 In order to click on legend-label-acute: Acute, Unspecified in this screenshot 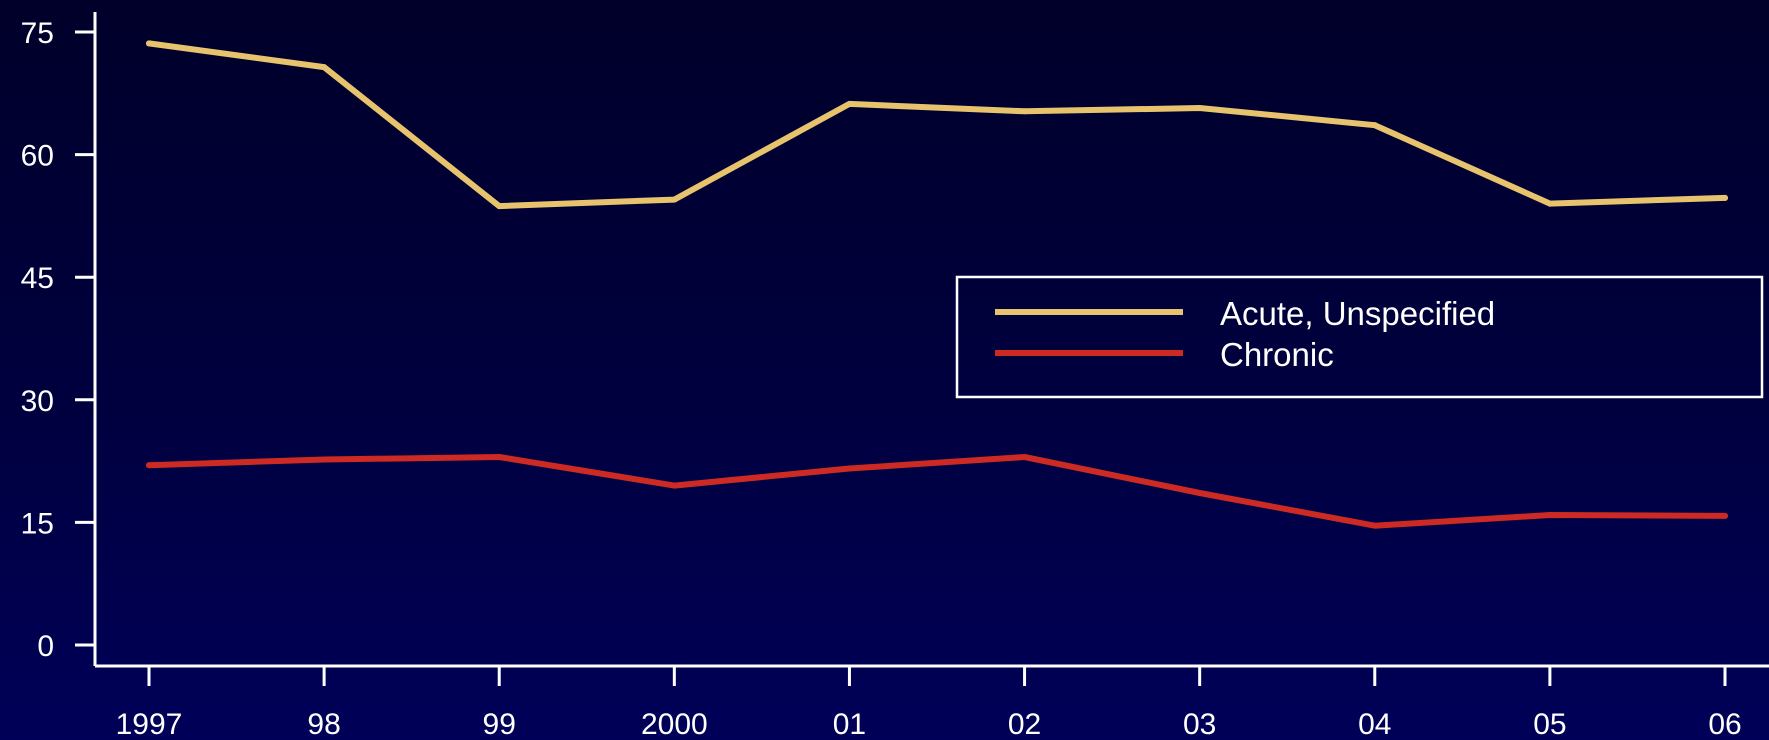, I will do `click(1357, 313)`.